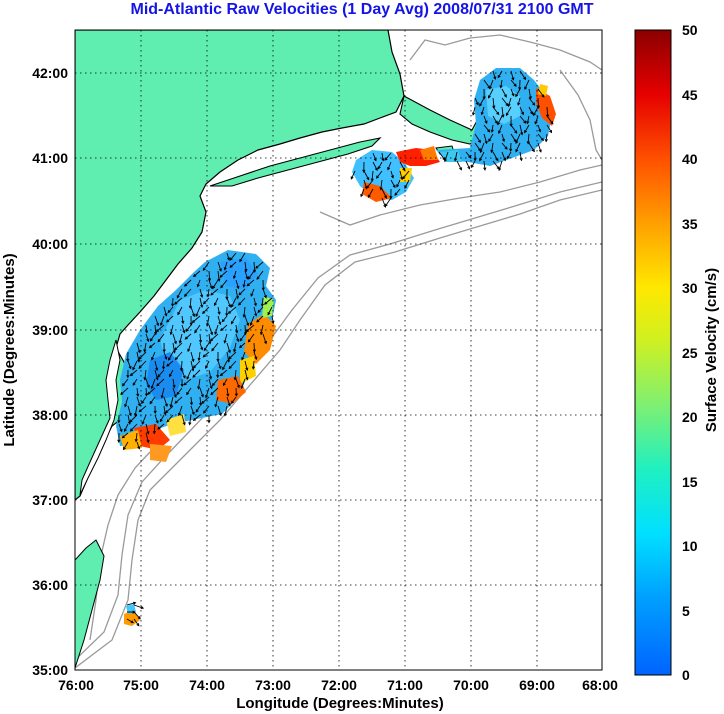 This screenshot has height=714, width=724. I want to click on x-tick-label: 69:00, so click(537, 685).